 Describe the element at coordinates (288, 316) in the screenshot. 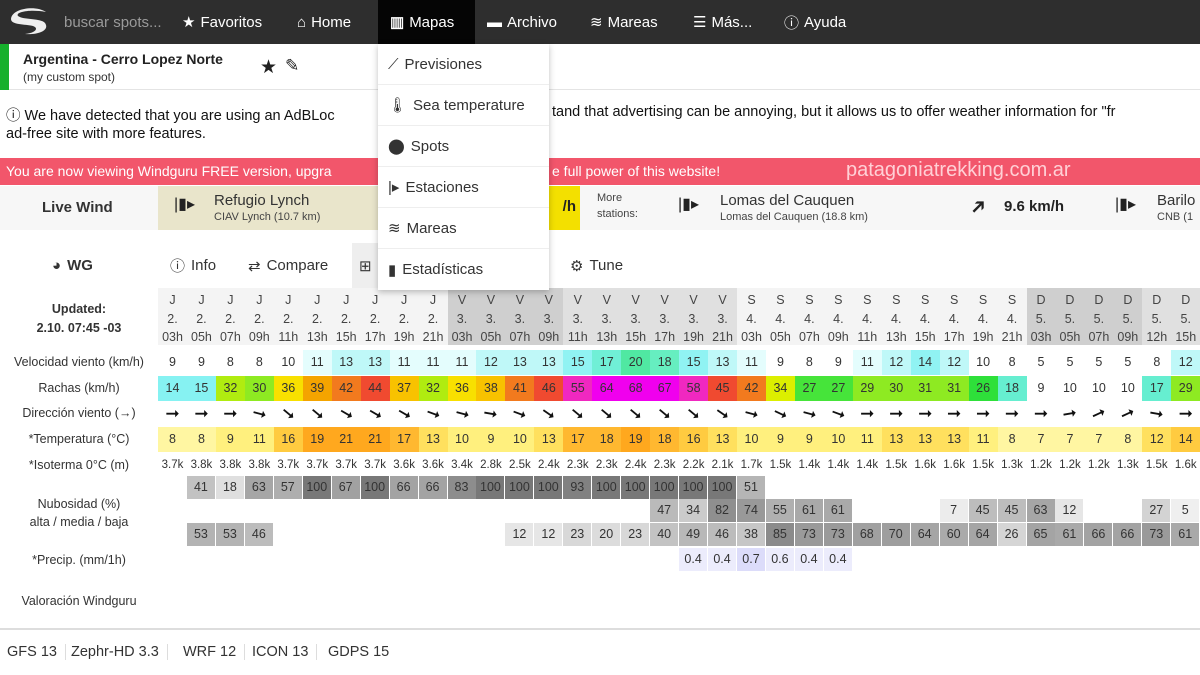

I see `column-header: J 2. 11h` at that location.